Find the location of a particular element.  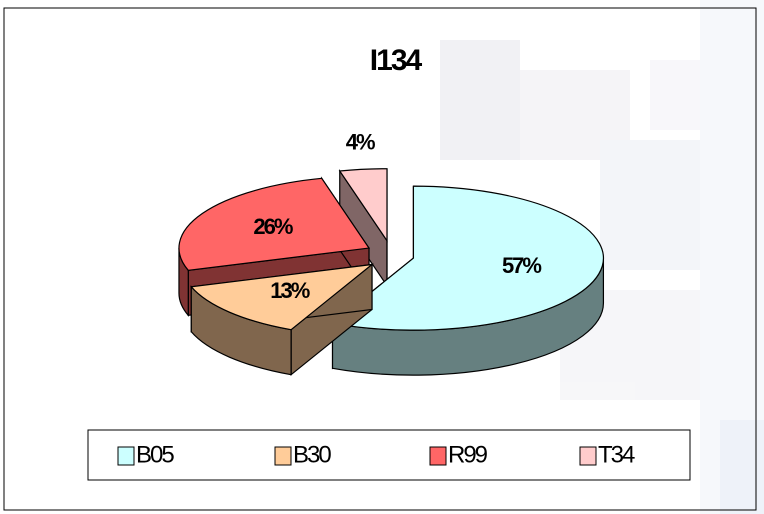

data-label: 4% is located at coordinates (360, 141).